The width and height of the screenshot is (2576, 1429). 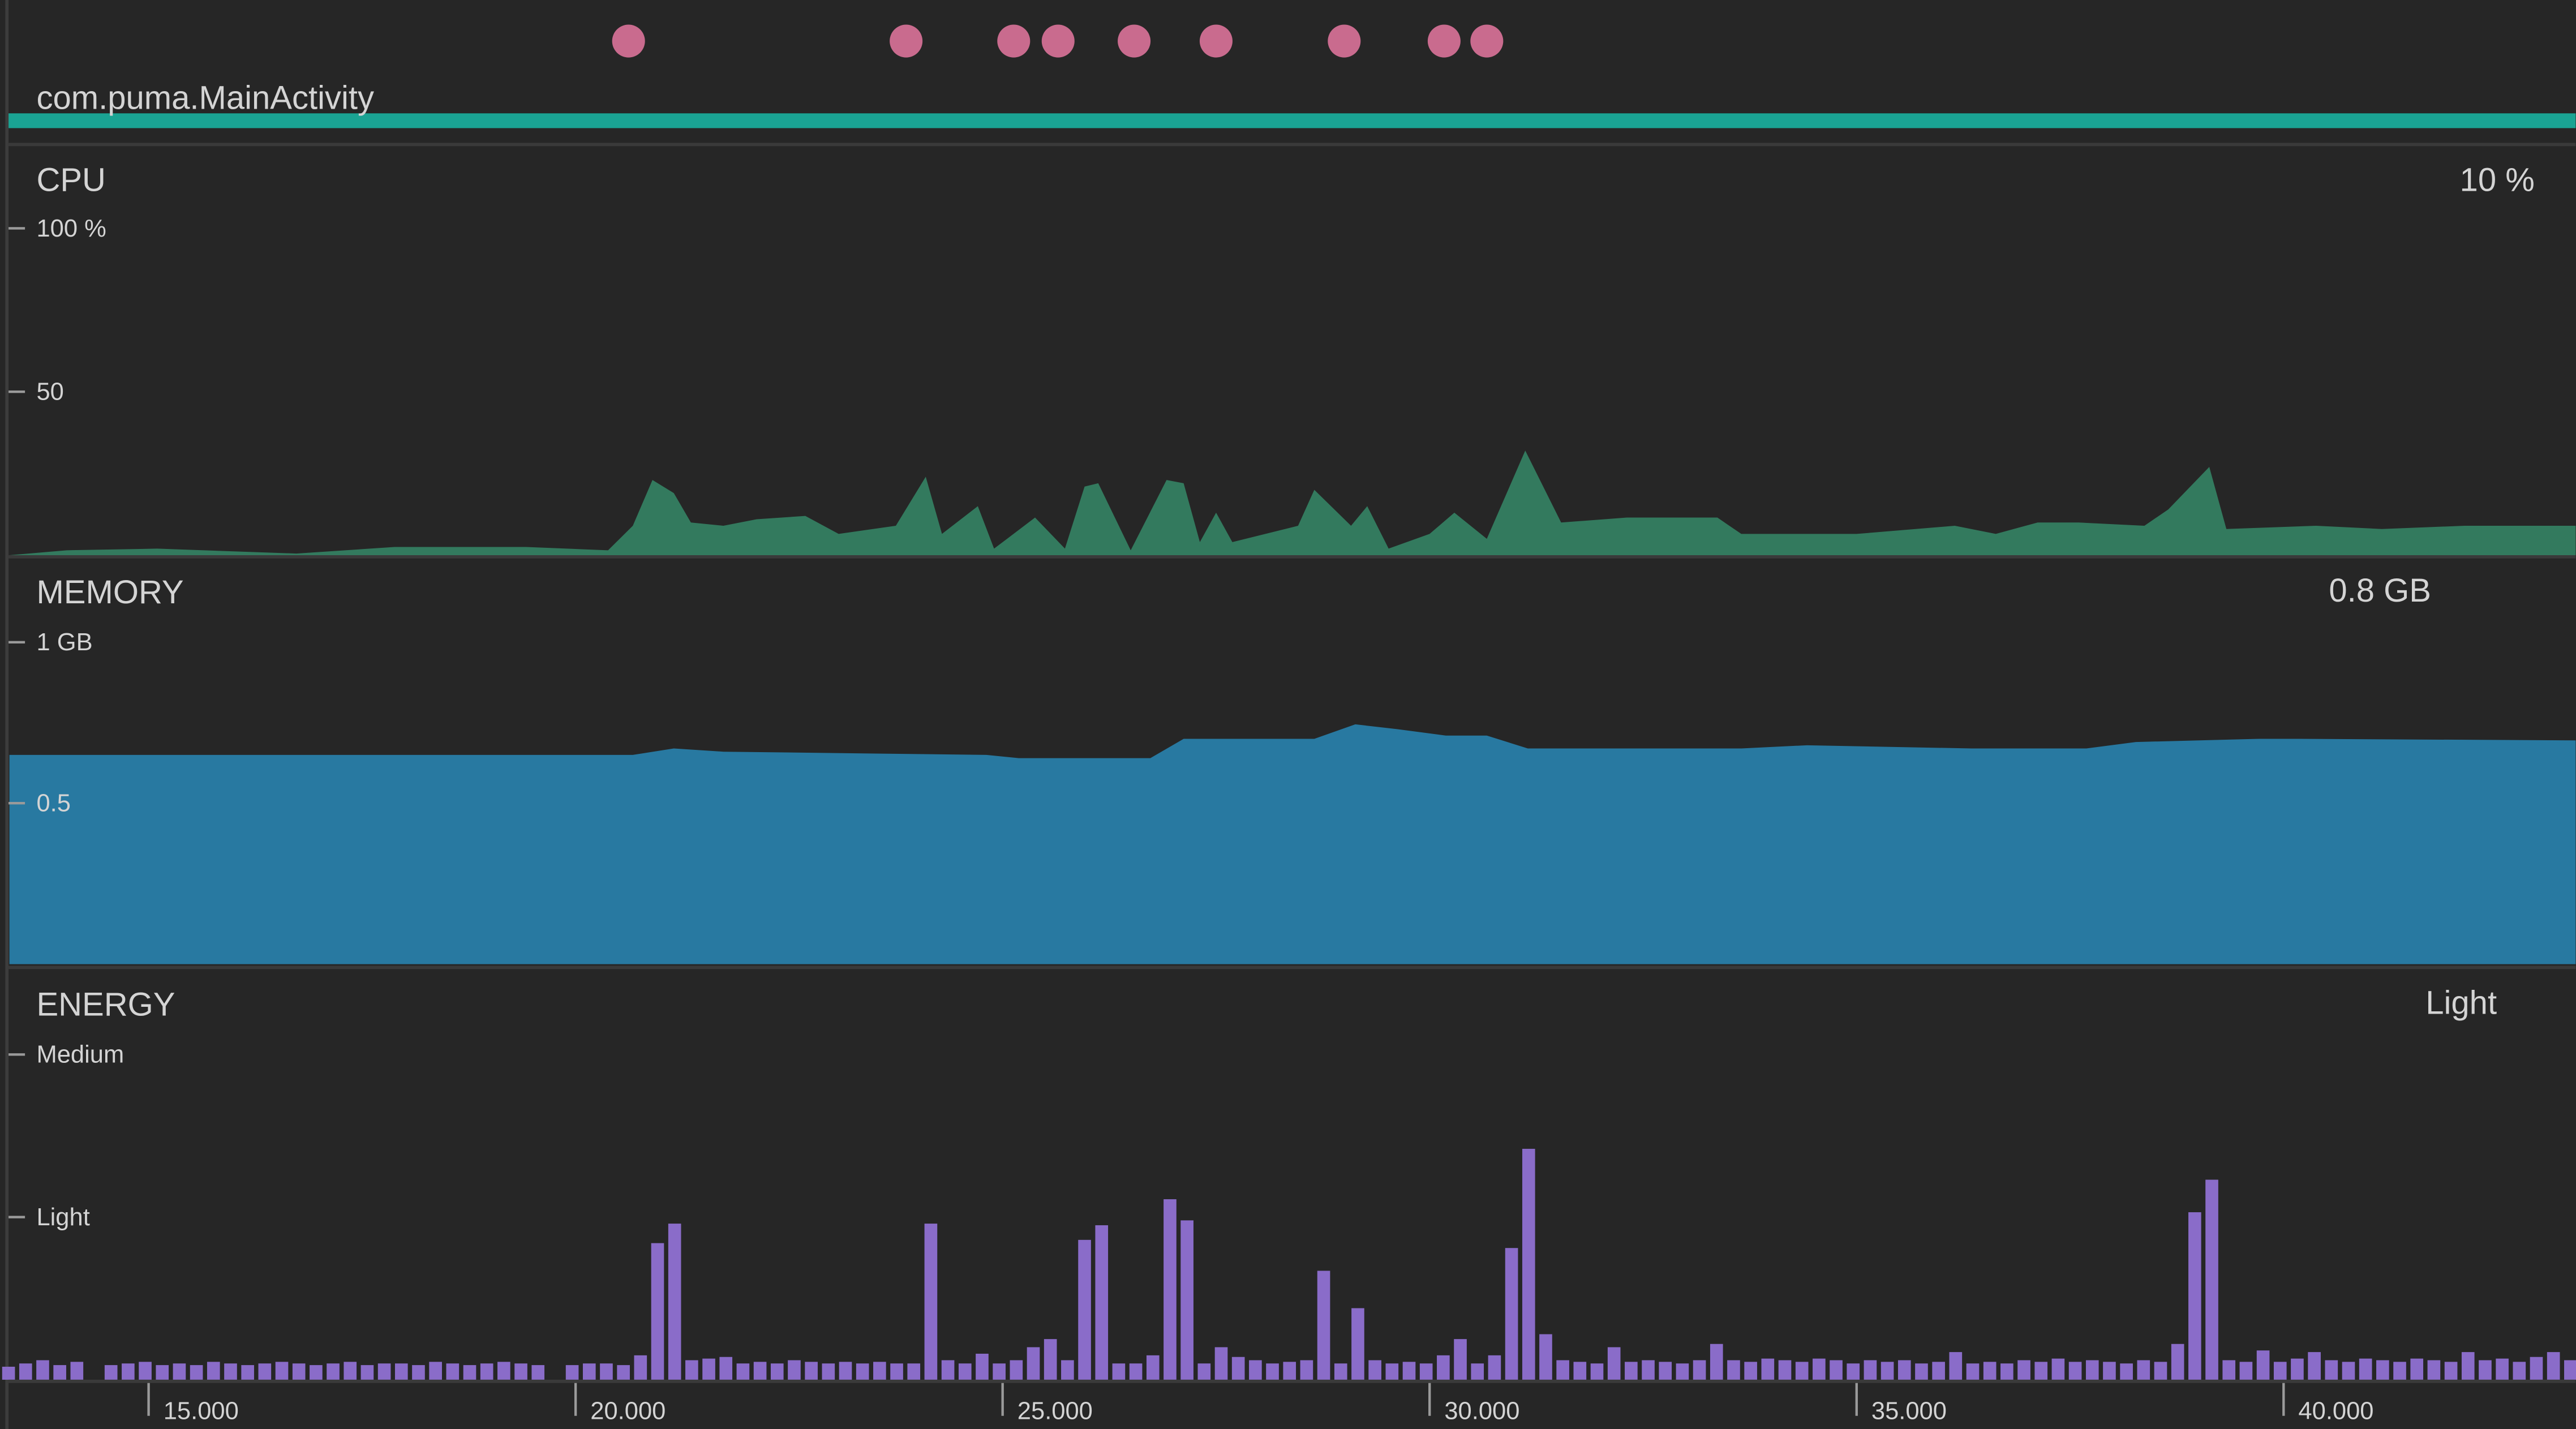 I want to click on x-tick-label: 15.000, so click(x=202, y=1410).